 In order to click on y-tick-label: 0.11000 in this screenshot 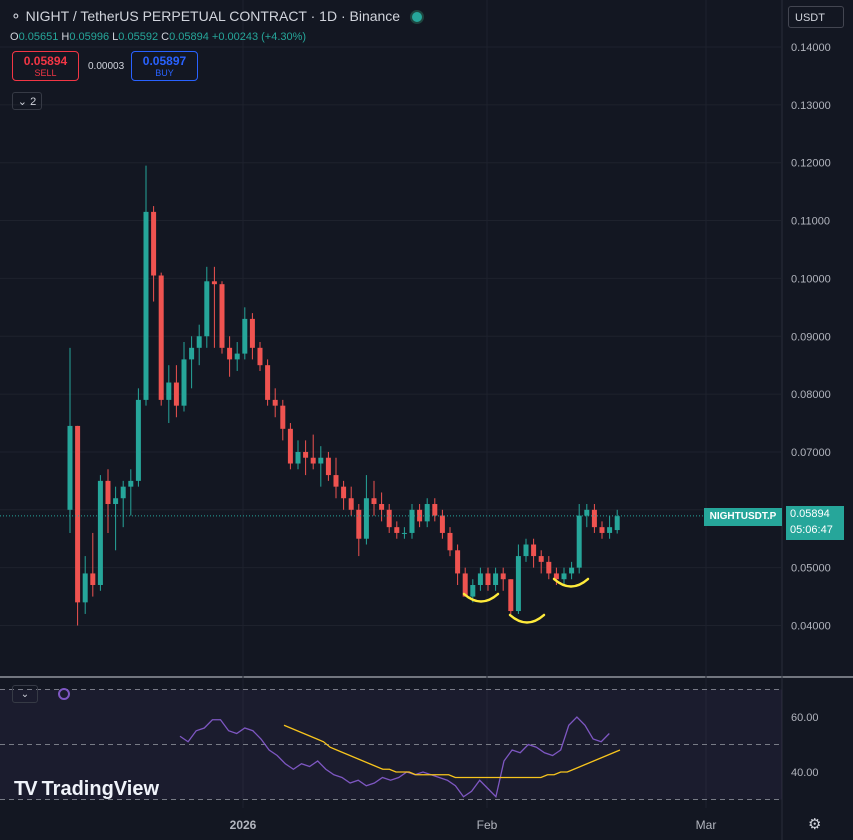, I will do `click(810, 222)`.